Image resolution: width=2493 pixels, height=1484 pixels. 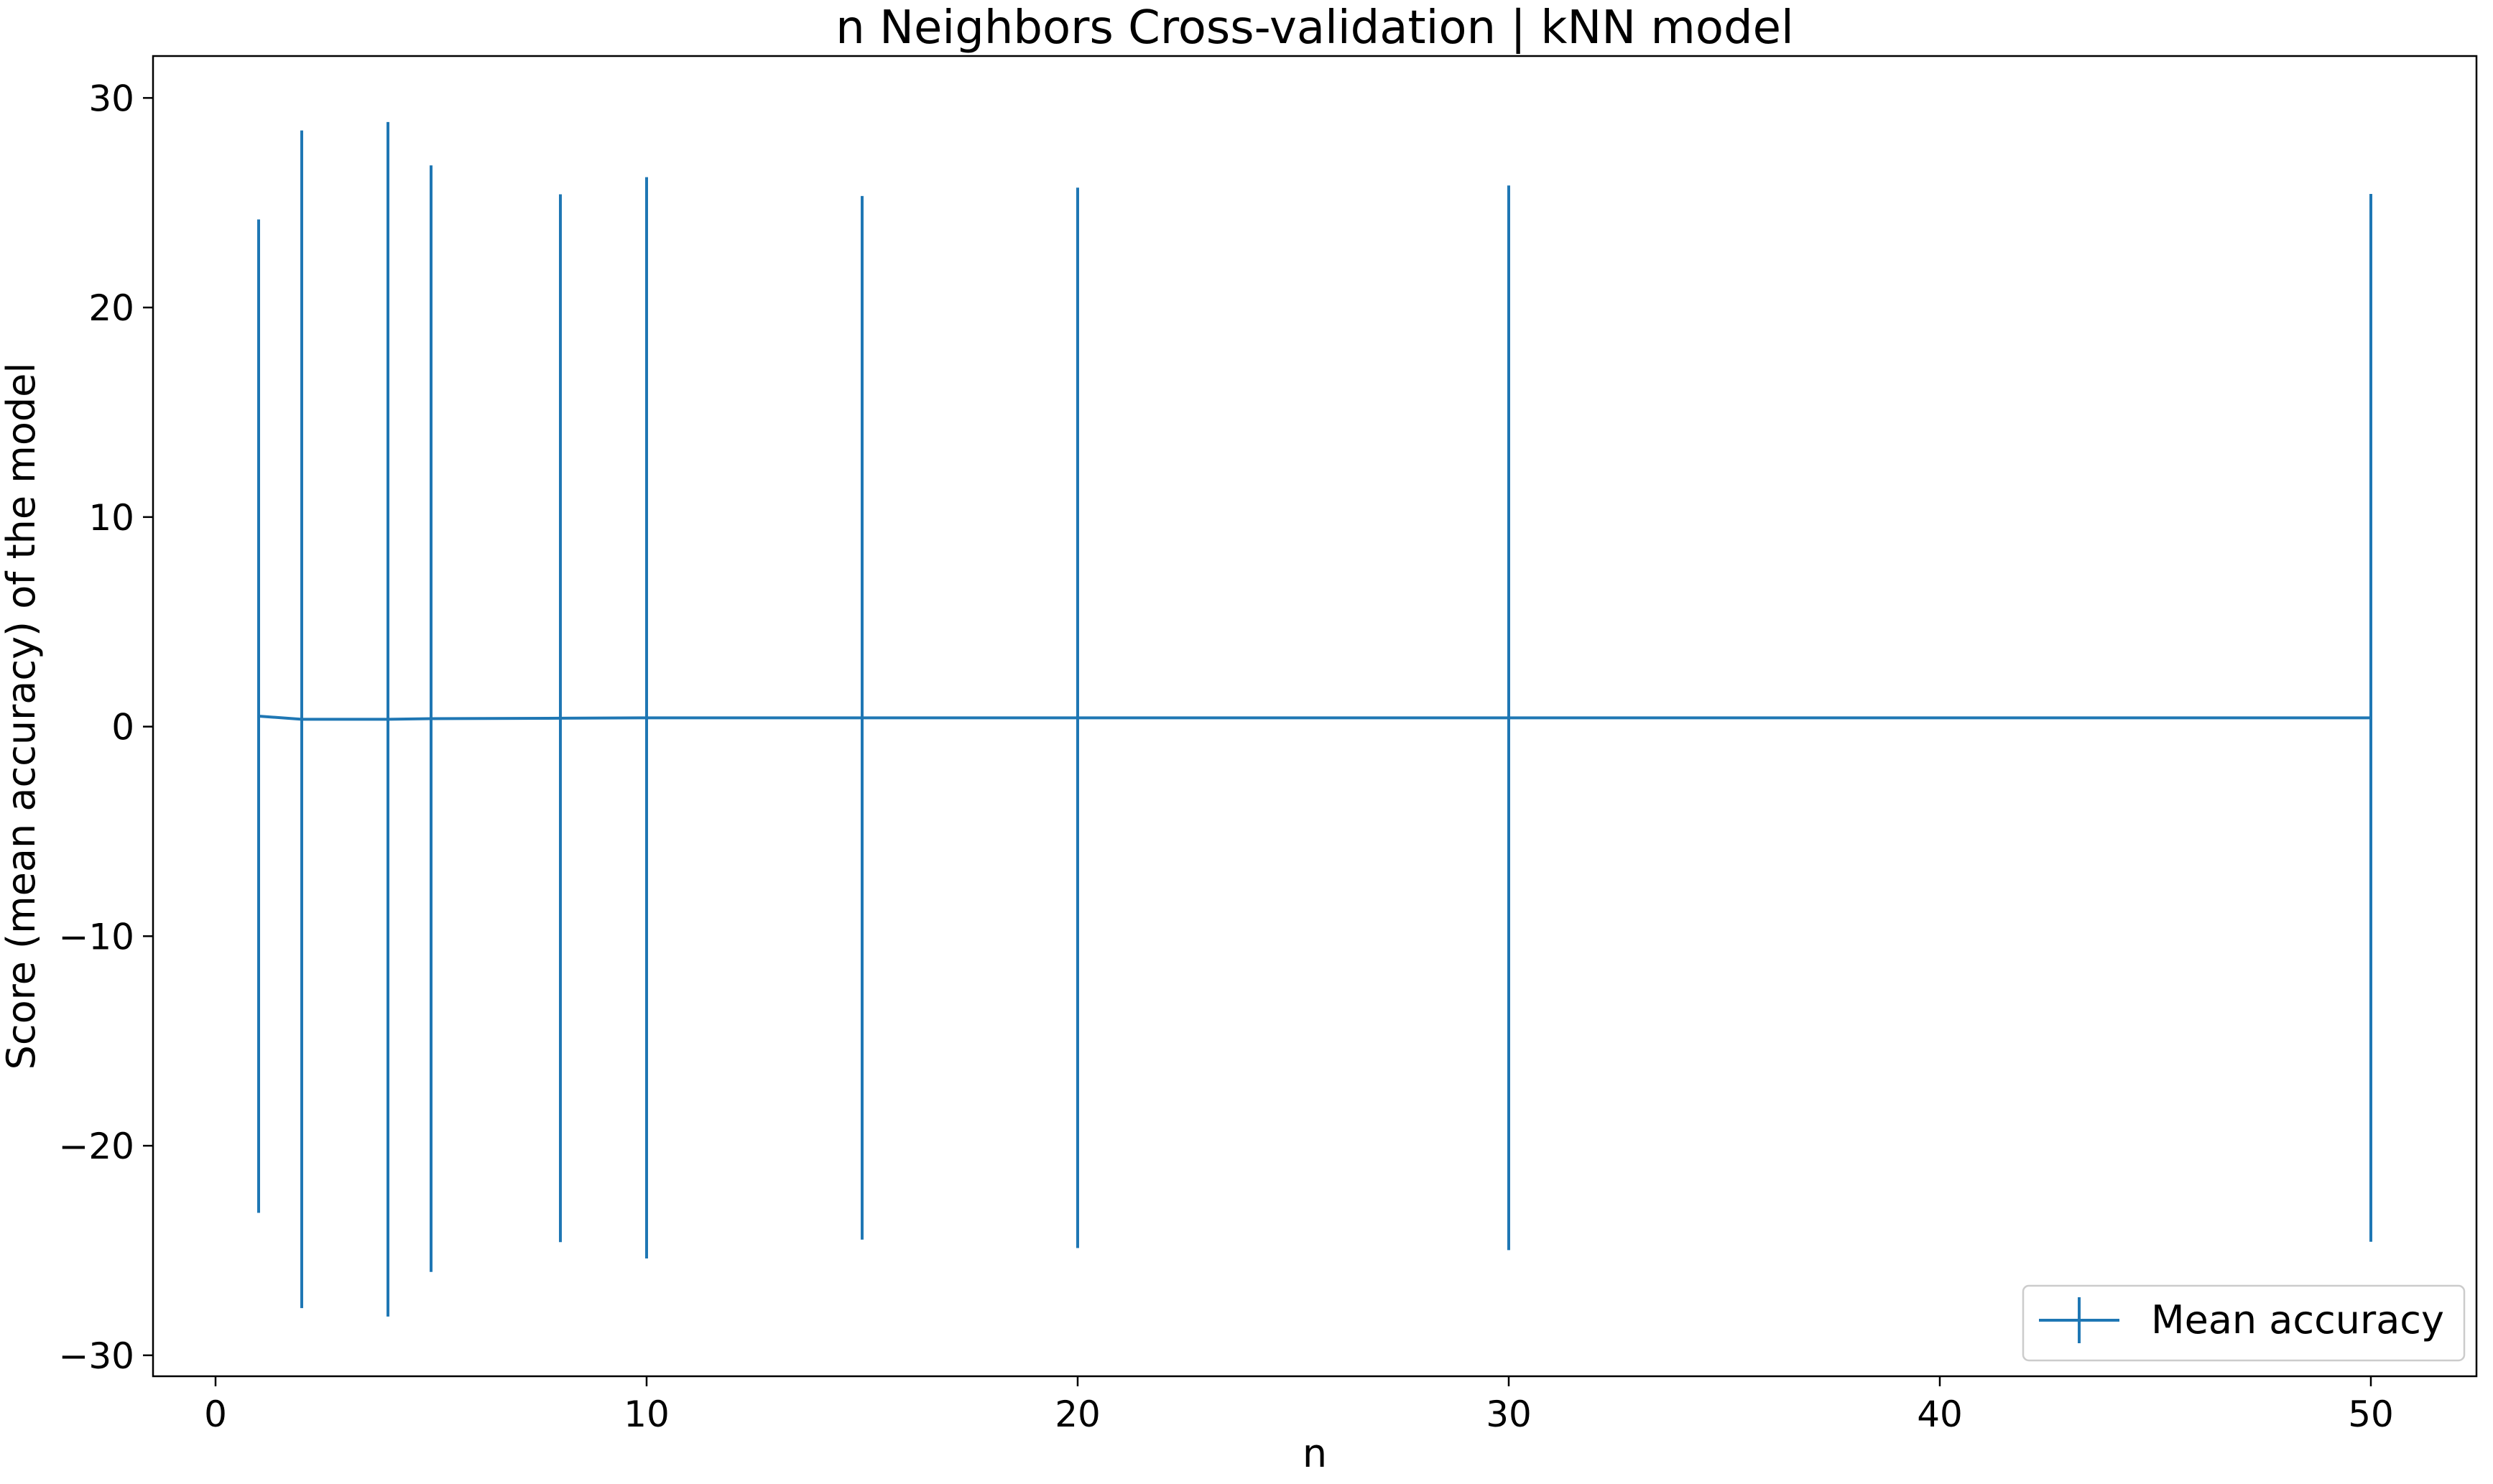 I want to click on x-tick-label: 40, so click(x=1940, y=1414).